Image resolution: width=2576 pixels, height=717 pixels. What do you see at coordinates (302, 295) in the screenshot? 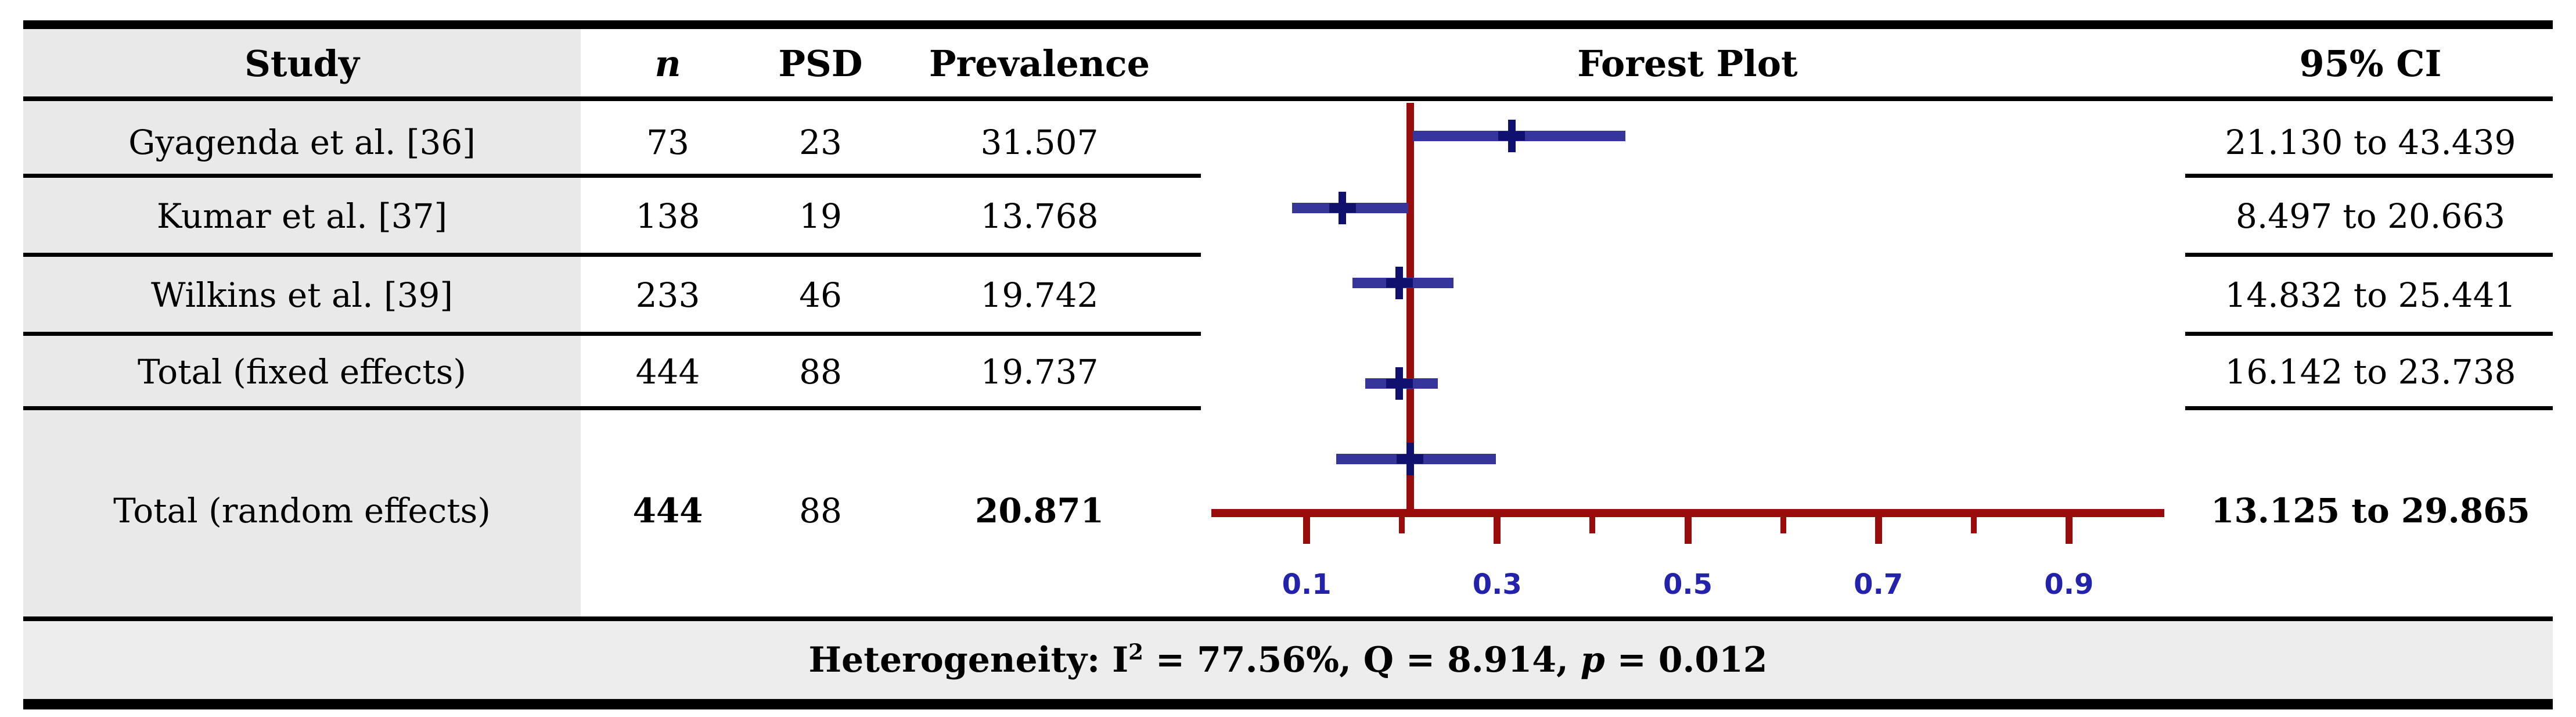
I see `study-name: Wilkins et al. [39]` at bounding box center [302, 295].